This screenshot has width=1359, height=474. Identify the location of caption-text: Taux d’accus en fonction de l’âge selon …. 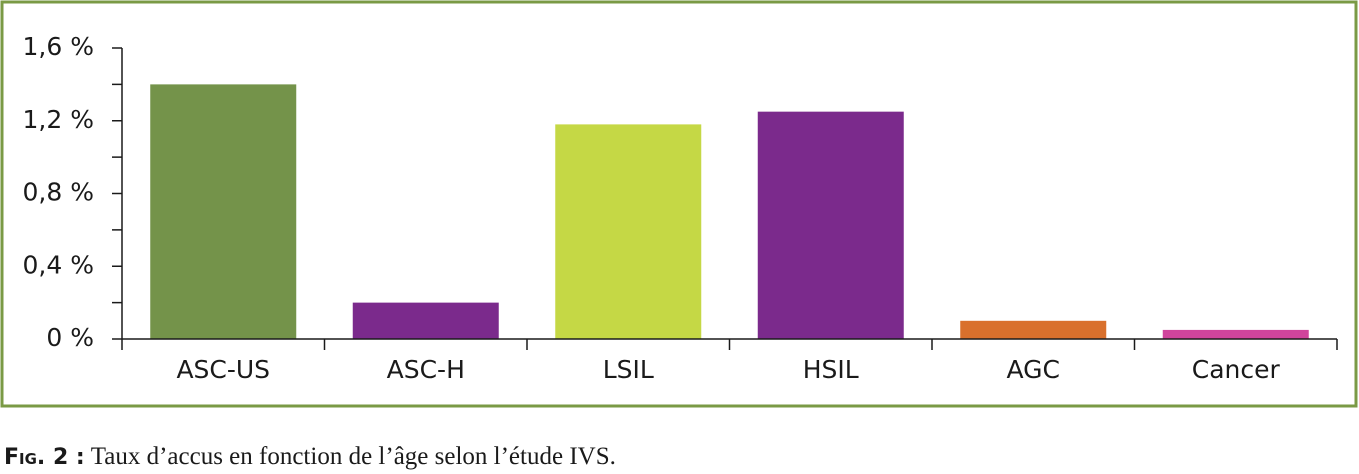
(353, 456).